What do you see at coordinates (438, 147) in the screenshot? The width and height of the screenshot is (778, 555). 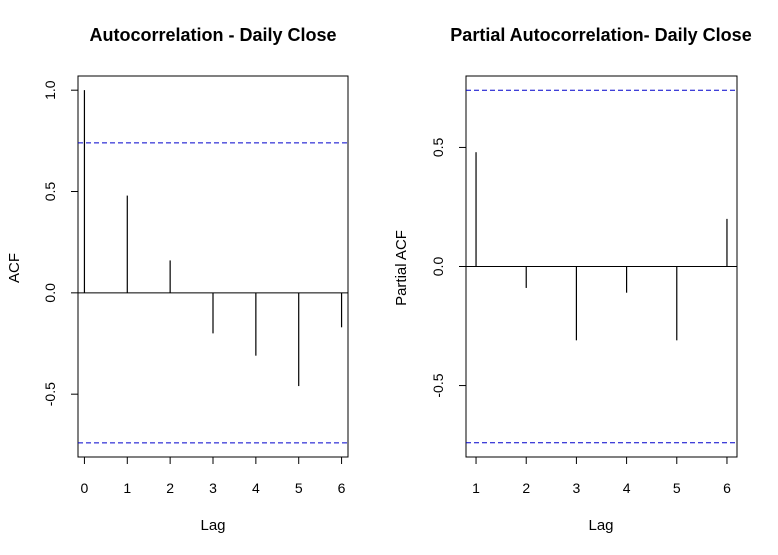 I see `pacf-y-tick-label: 0.5` at bounding box center [438, 147].